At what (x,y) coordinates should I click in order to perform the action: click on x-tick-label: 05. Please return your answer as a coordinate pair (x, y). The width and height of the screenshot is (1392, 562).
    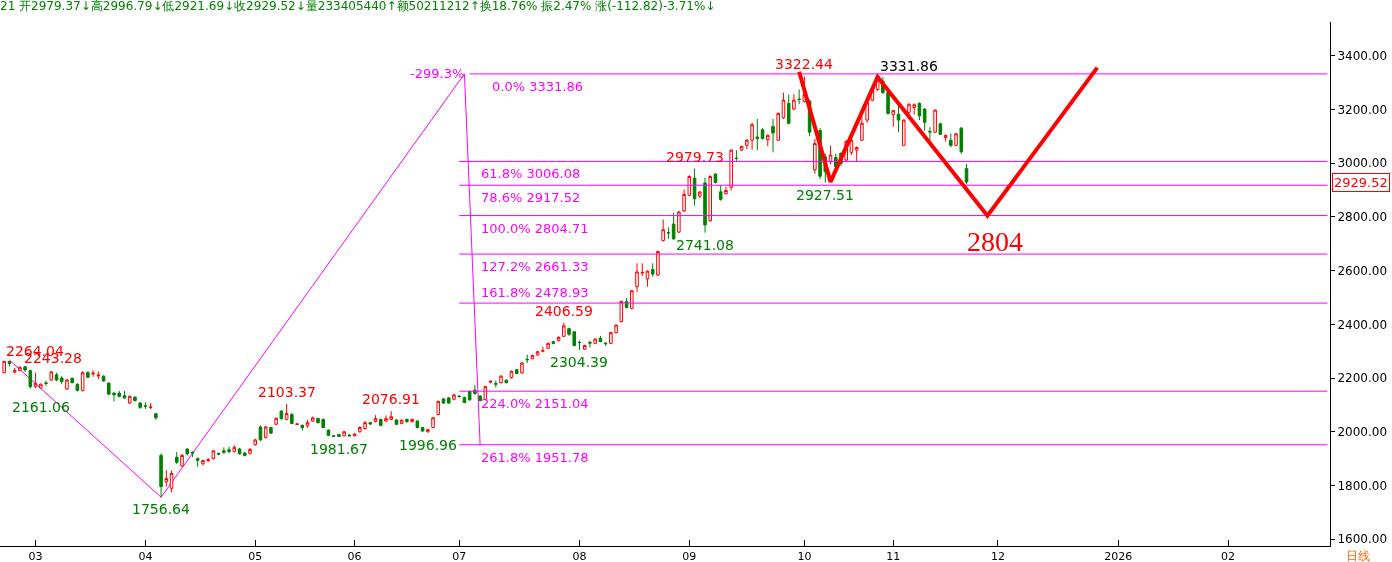
    Looking at the image, I should click on (255, 556).